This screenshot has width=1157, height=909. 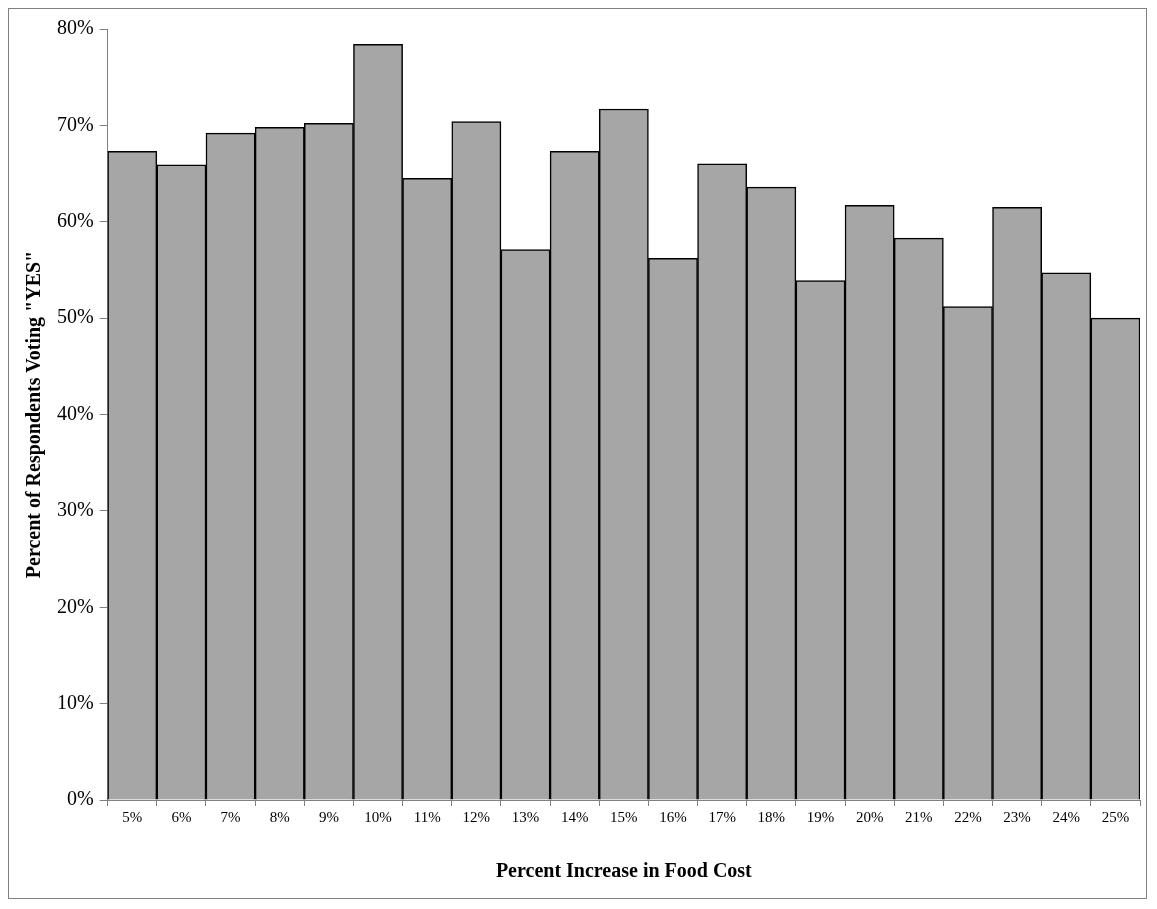 What do you see at coordinates (624, 870) in the screenshot?
I see `x-axis-title: Percent Increase in Food Cost` at bounding box center [624, 870].